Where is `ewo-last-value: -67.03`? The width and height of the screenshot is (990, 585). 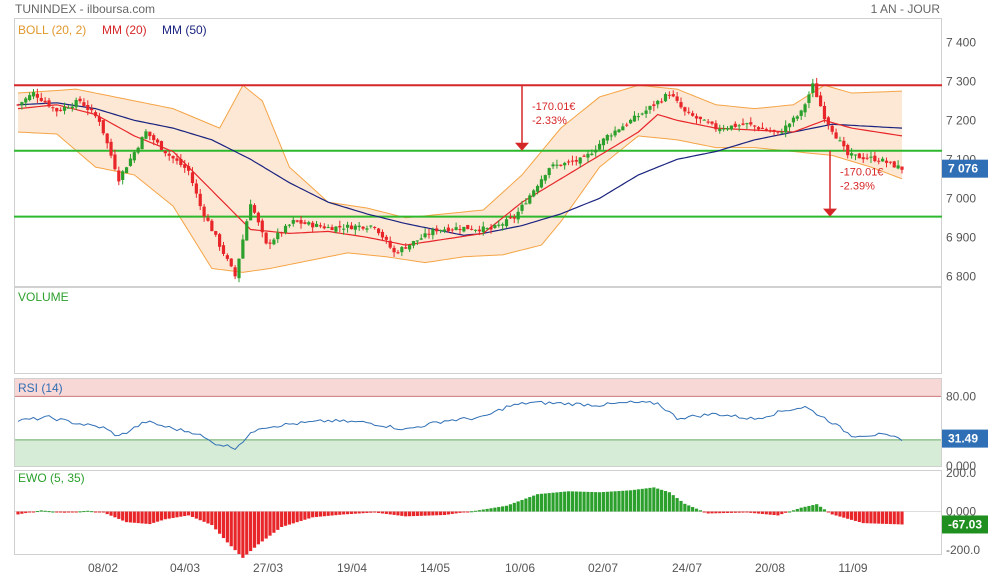 ewo-last-value: -67.03 is located at coordinates (965, 524).